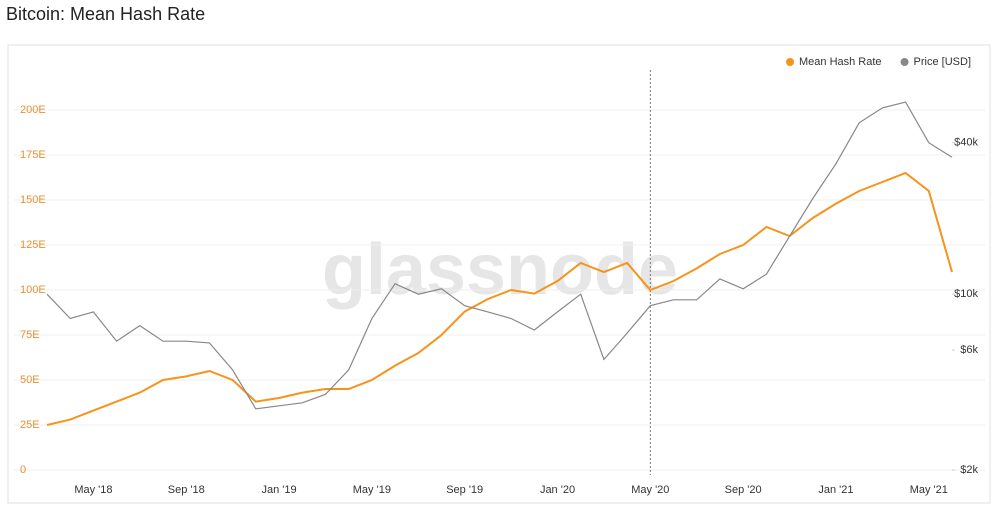 The width and height of the screenshot is (1000, 518). I want to click on legend-label: Price [USD], so click(942, 62).